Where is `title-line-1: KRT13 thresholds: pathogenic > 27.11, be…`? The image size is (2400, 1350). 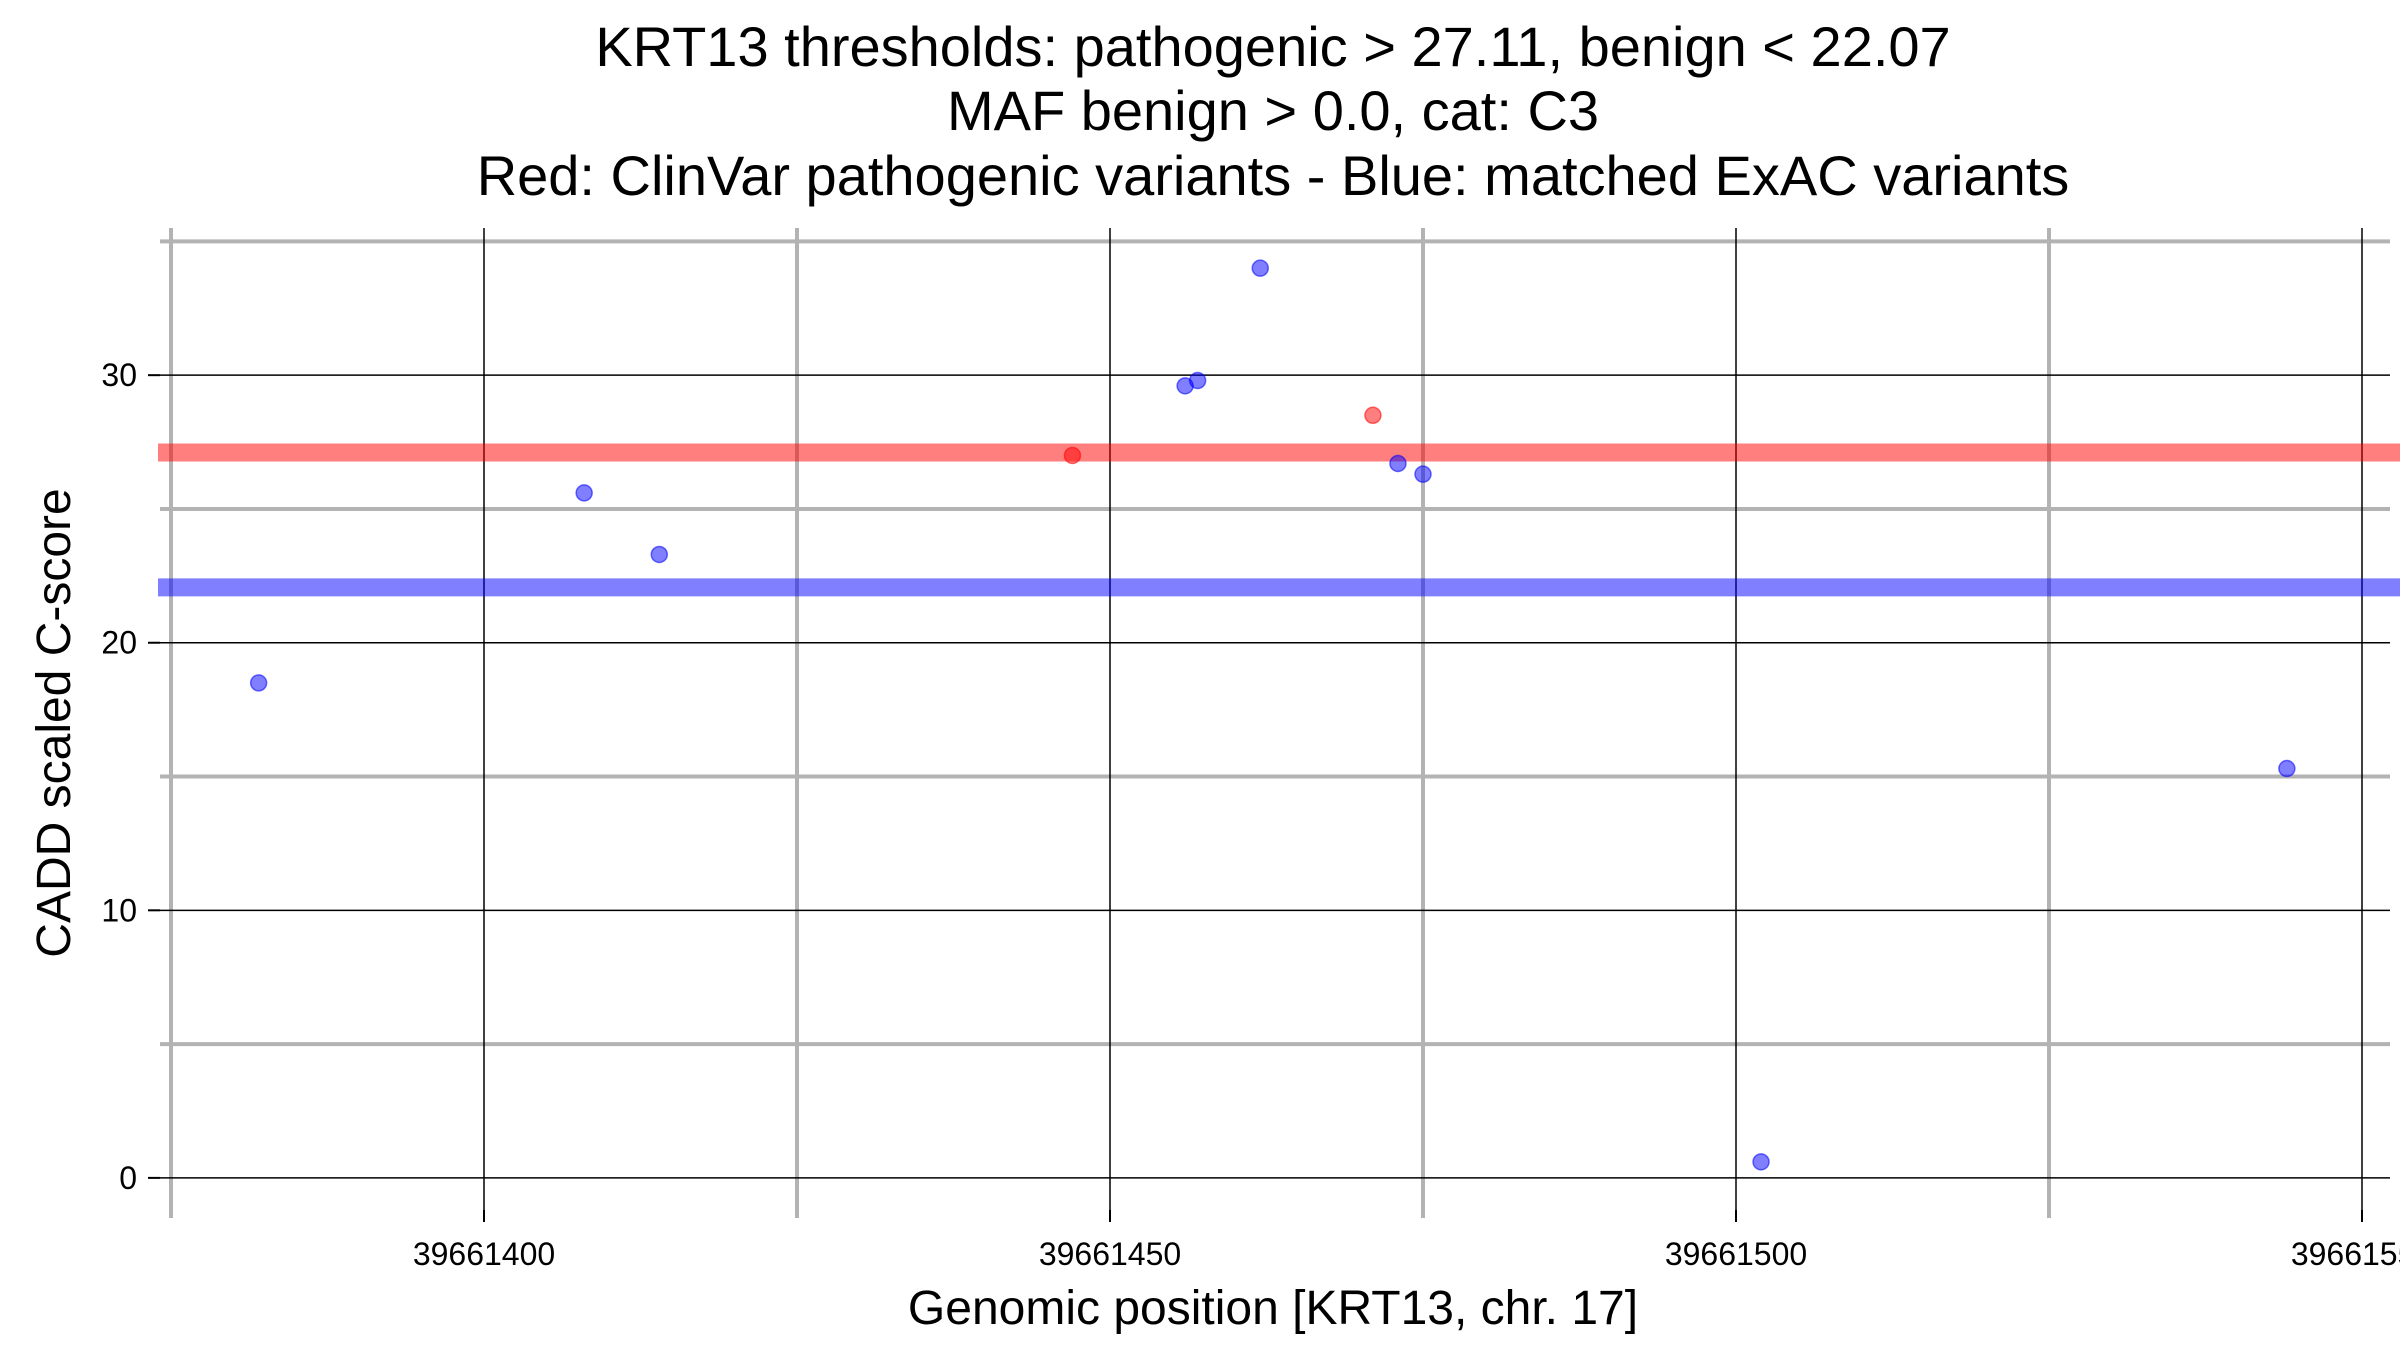
title-line-1: KRT13 thresholds: pathogenic > 27.11, be… is located at coordinates (1272, 46).